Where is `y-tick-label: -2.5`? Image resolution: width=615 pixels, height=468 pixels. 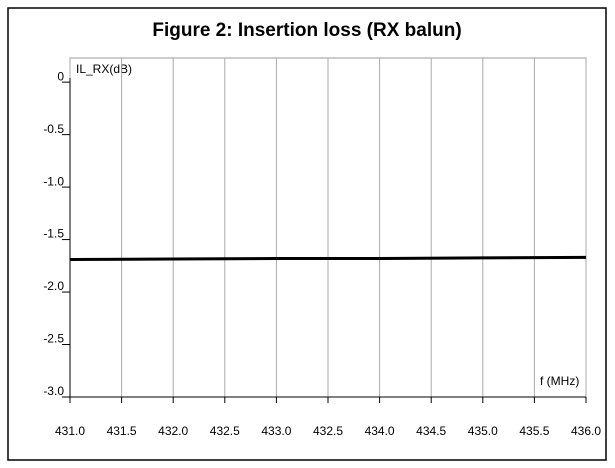
y-tick-label: -2.5 is located at coordinates (53, 339).